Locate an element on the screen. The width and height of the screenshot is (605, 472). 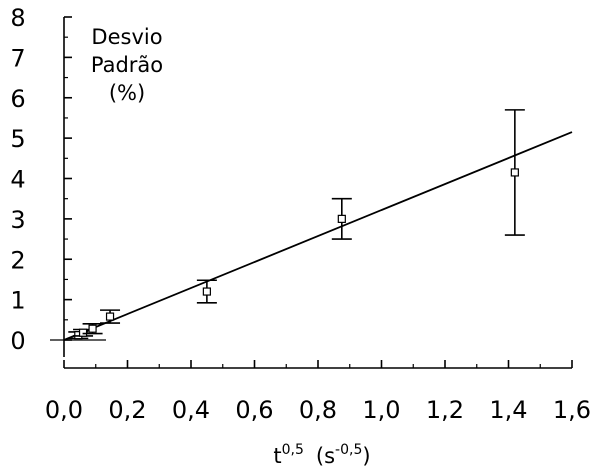
y-tick-label: 5 is located at coordinates (17, 139).